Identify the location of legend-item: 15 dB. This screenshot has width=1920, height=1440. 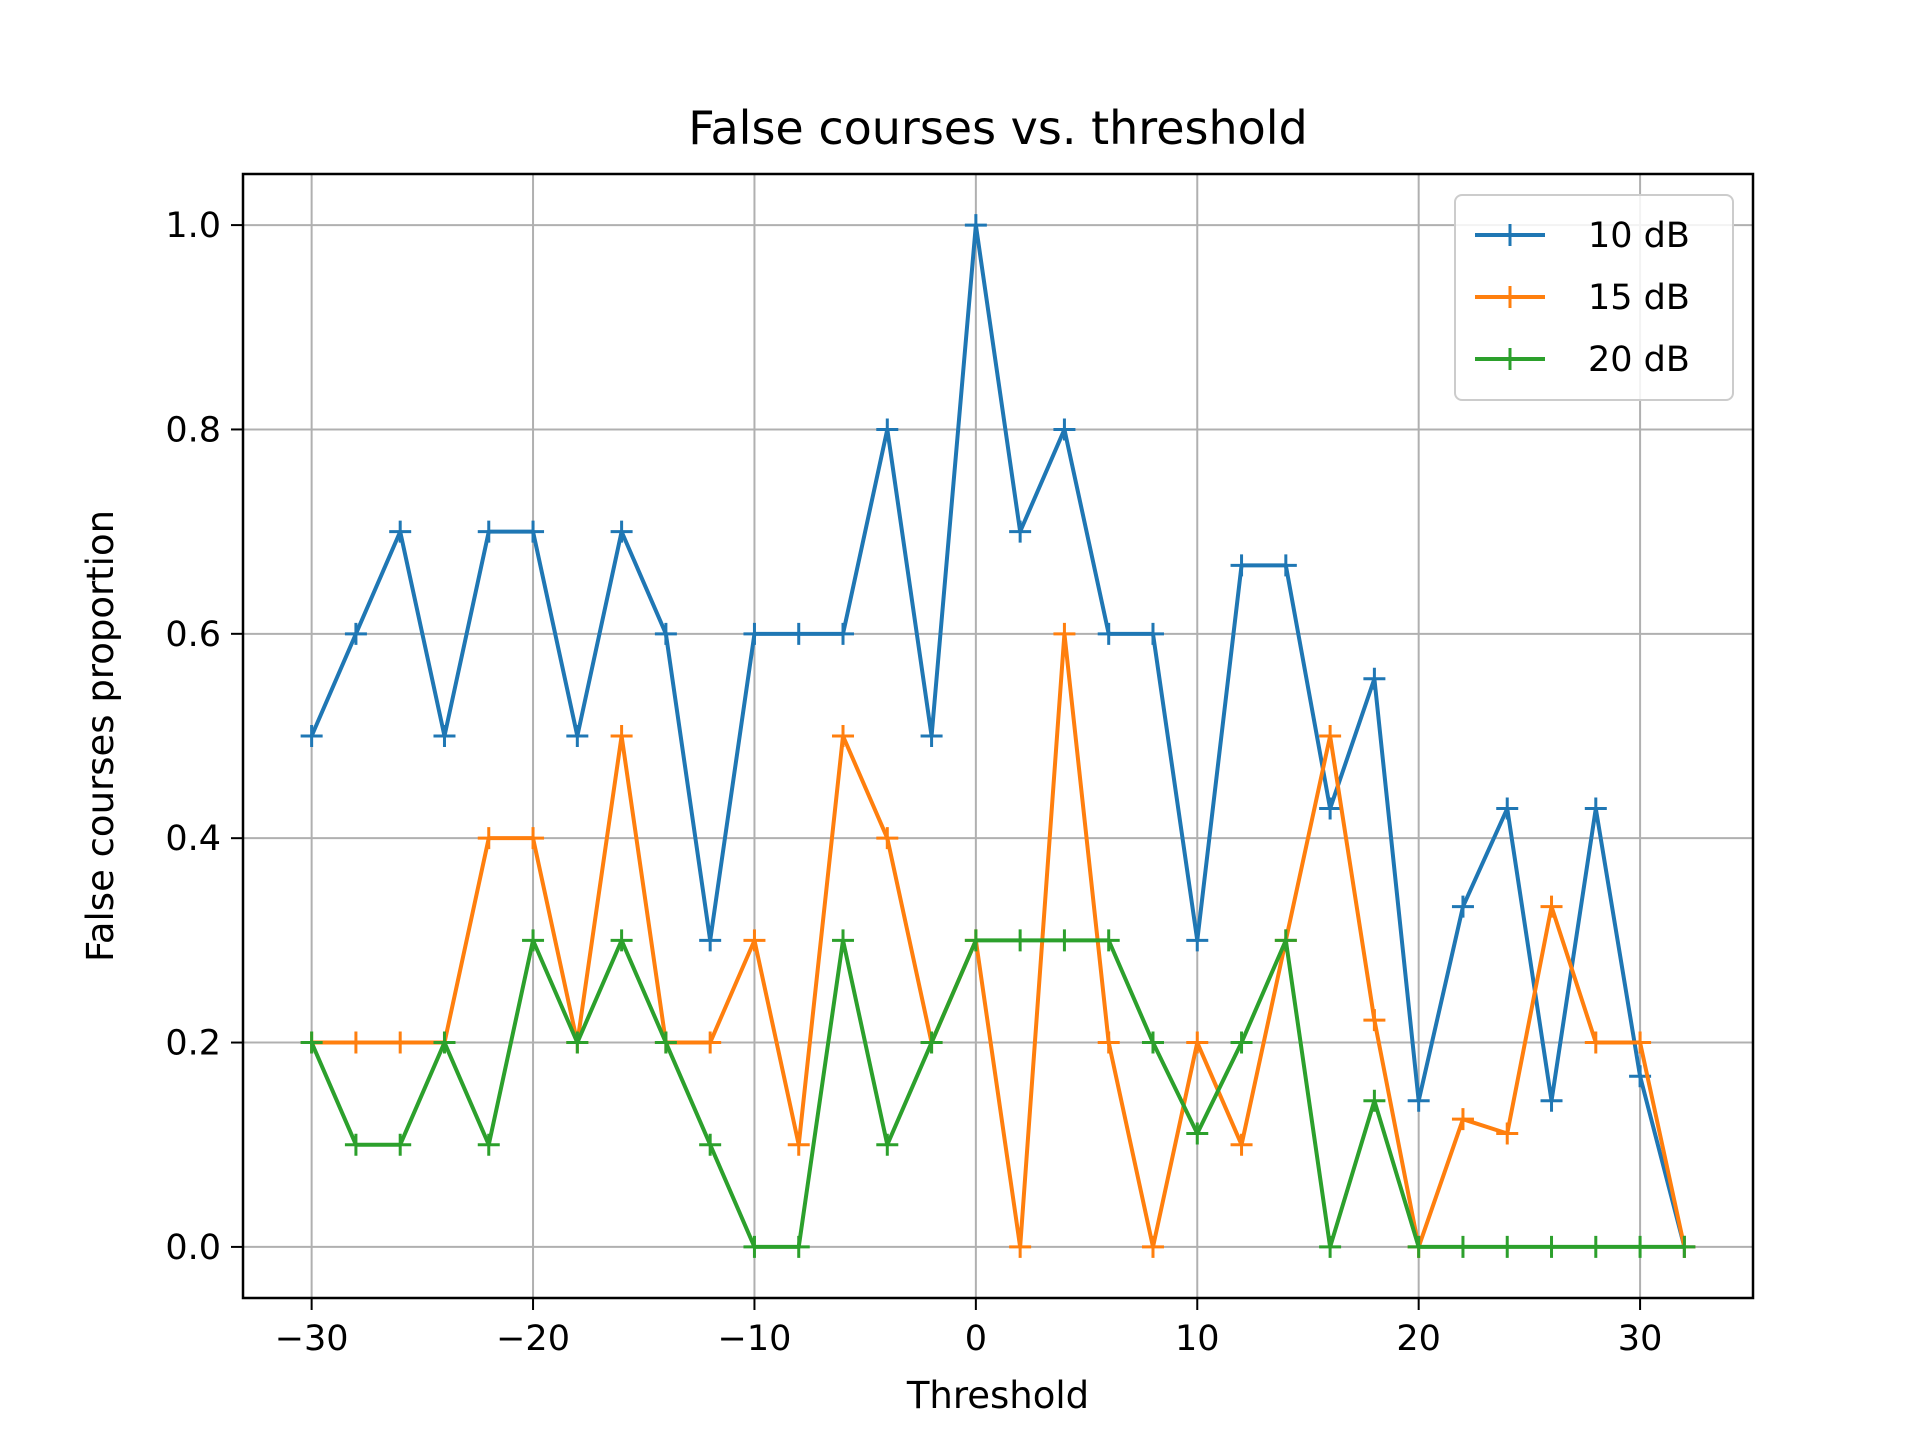
(1582, 298).